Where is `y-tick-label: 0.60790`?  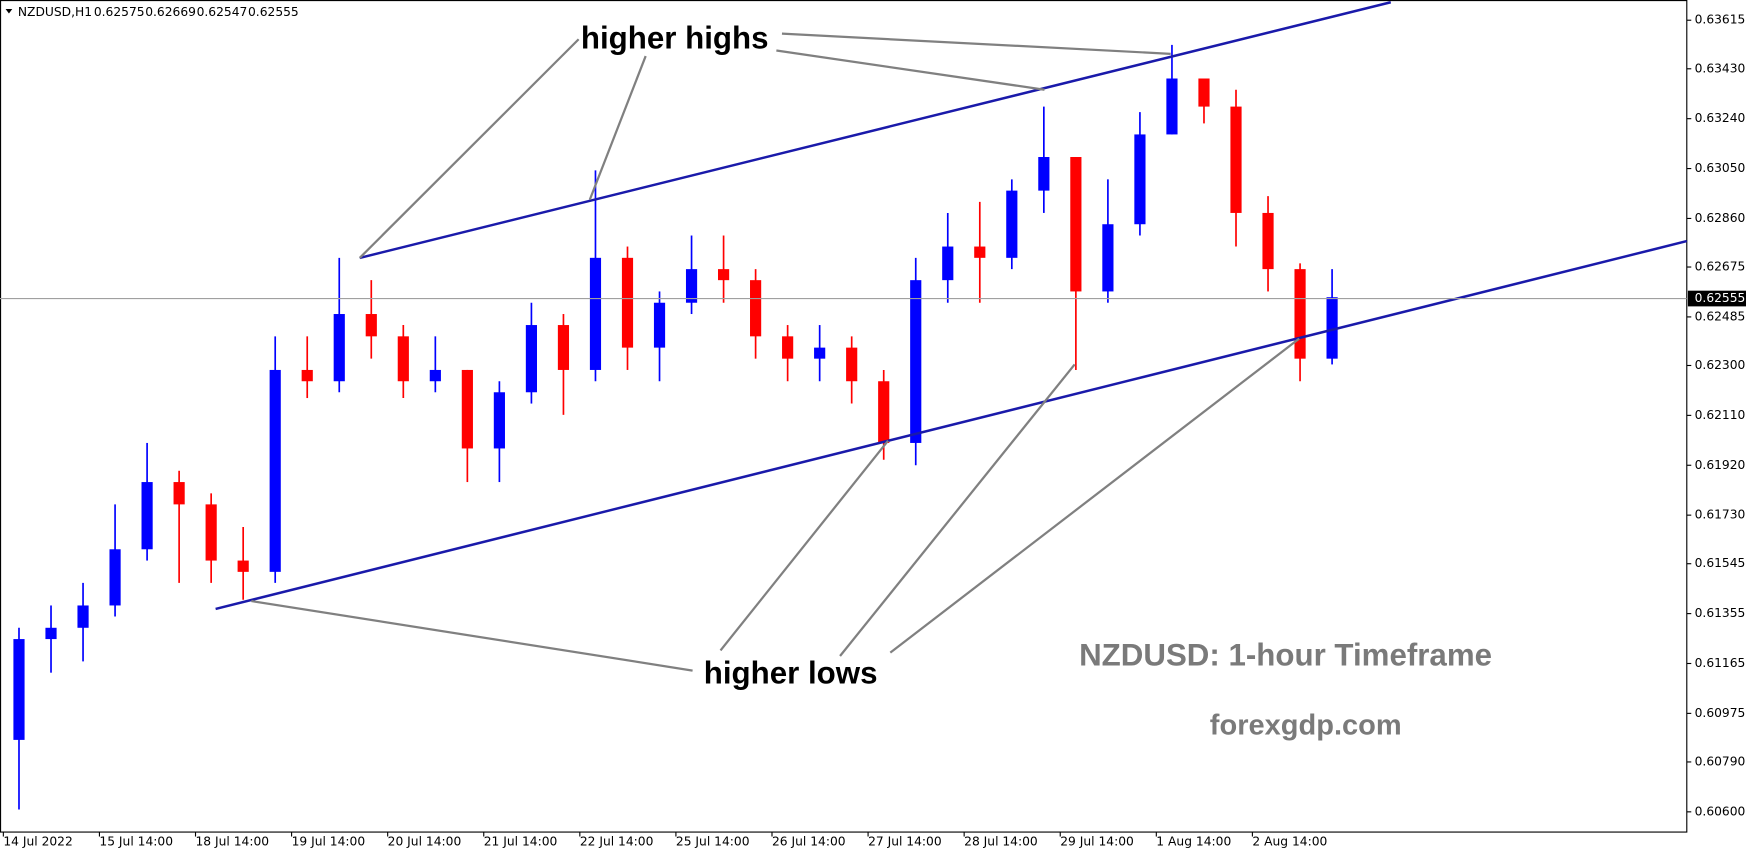 y-tick-label: 0.60790 is located at coordinates (1720, 761).